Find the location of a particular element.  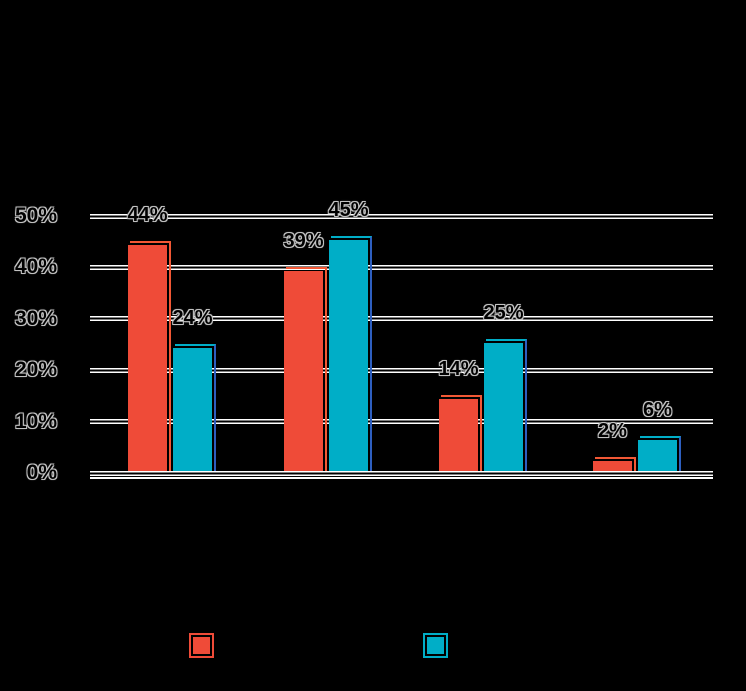

bar-teal-series-group4 is located at coordinates (659, 453).